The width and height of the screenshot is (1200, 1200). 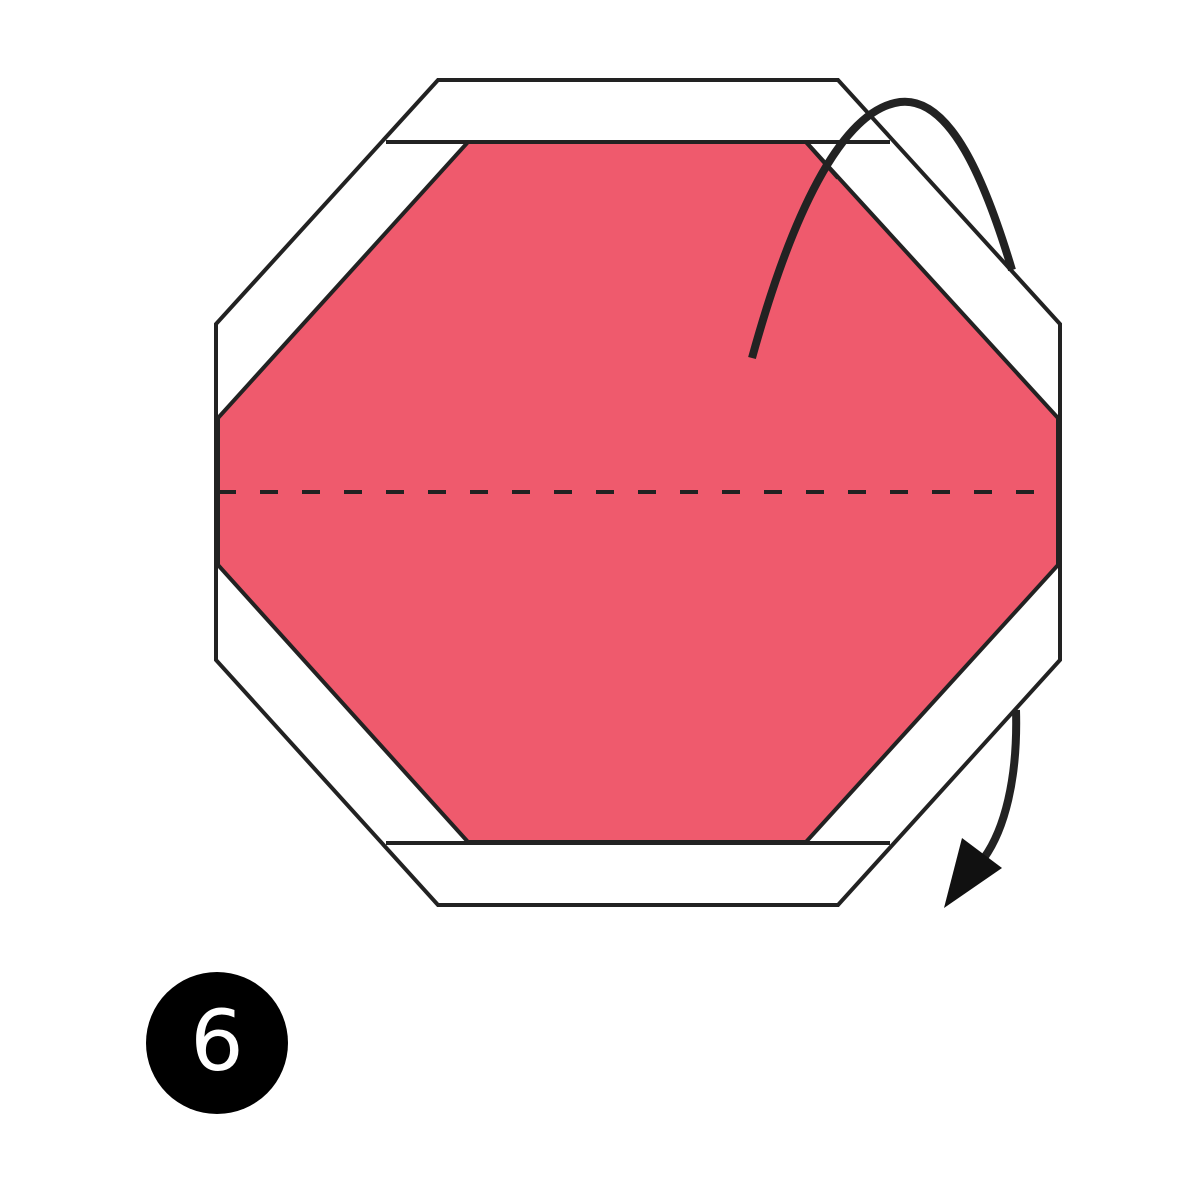 What do you see at coordinates (1000, 785) in the screenshot?
I see `arrow-return-stroke` at bounding box center [1000, 785].